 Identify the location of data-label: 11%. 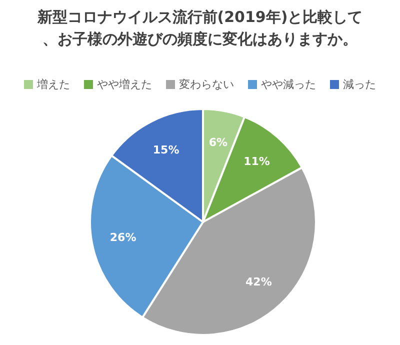
(257, 161).